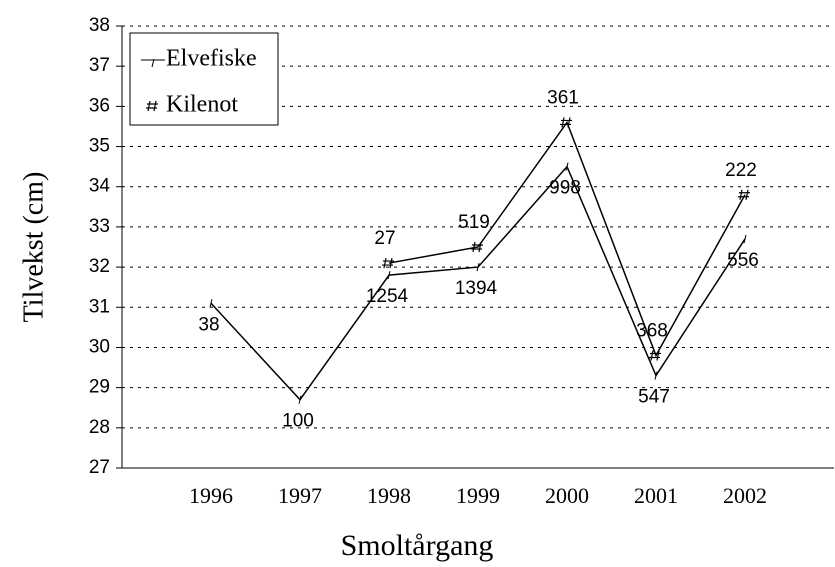 The width and height of the screenshot is (835, 567). Describe the element at coordinates (211, 495) in the screenshot. I see `x-tick-label: 1996` at that location.